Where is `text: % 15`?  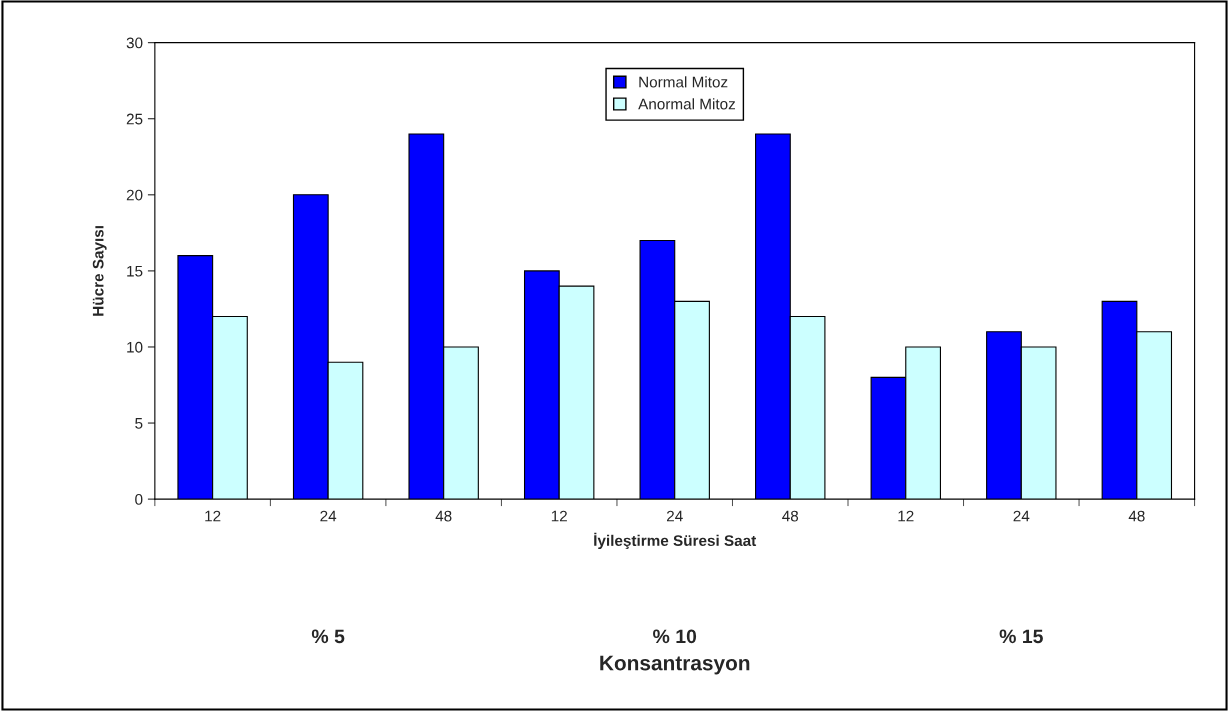
text: % 15 is located at coordinates (1021, 636).